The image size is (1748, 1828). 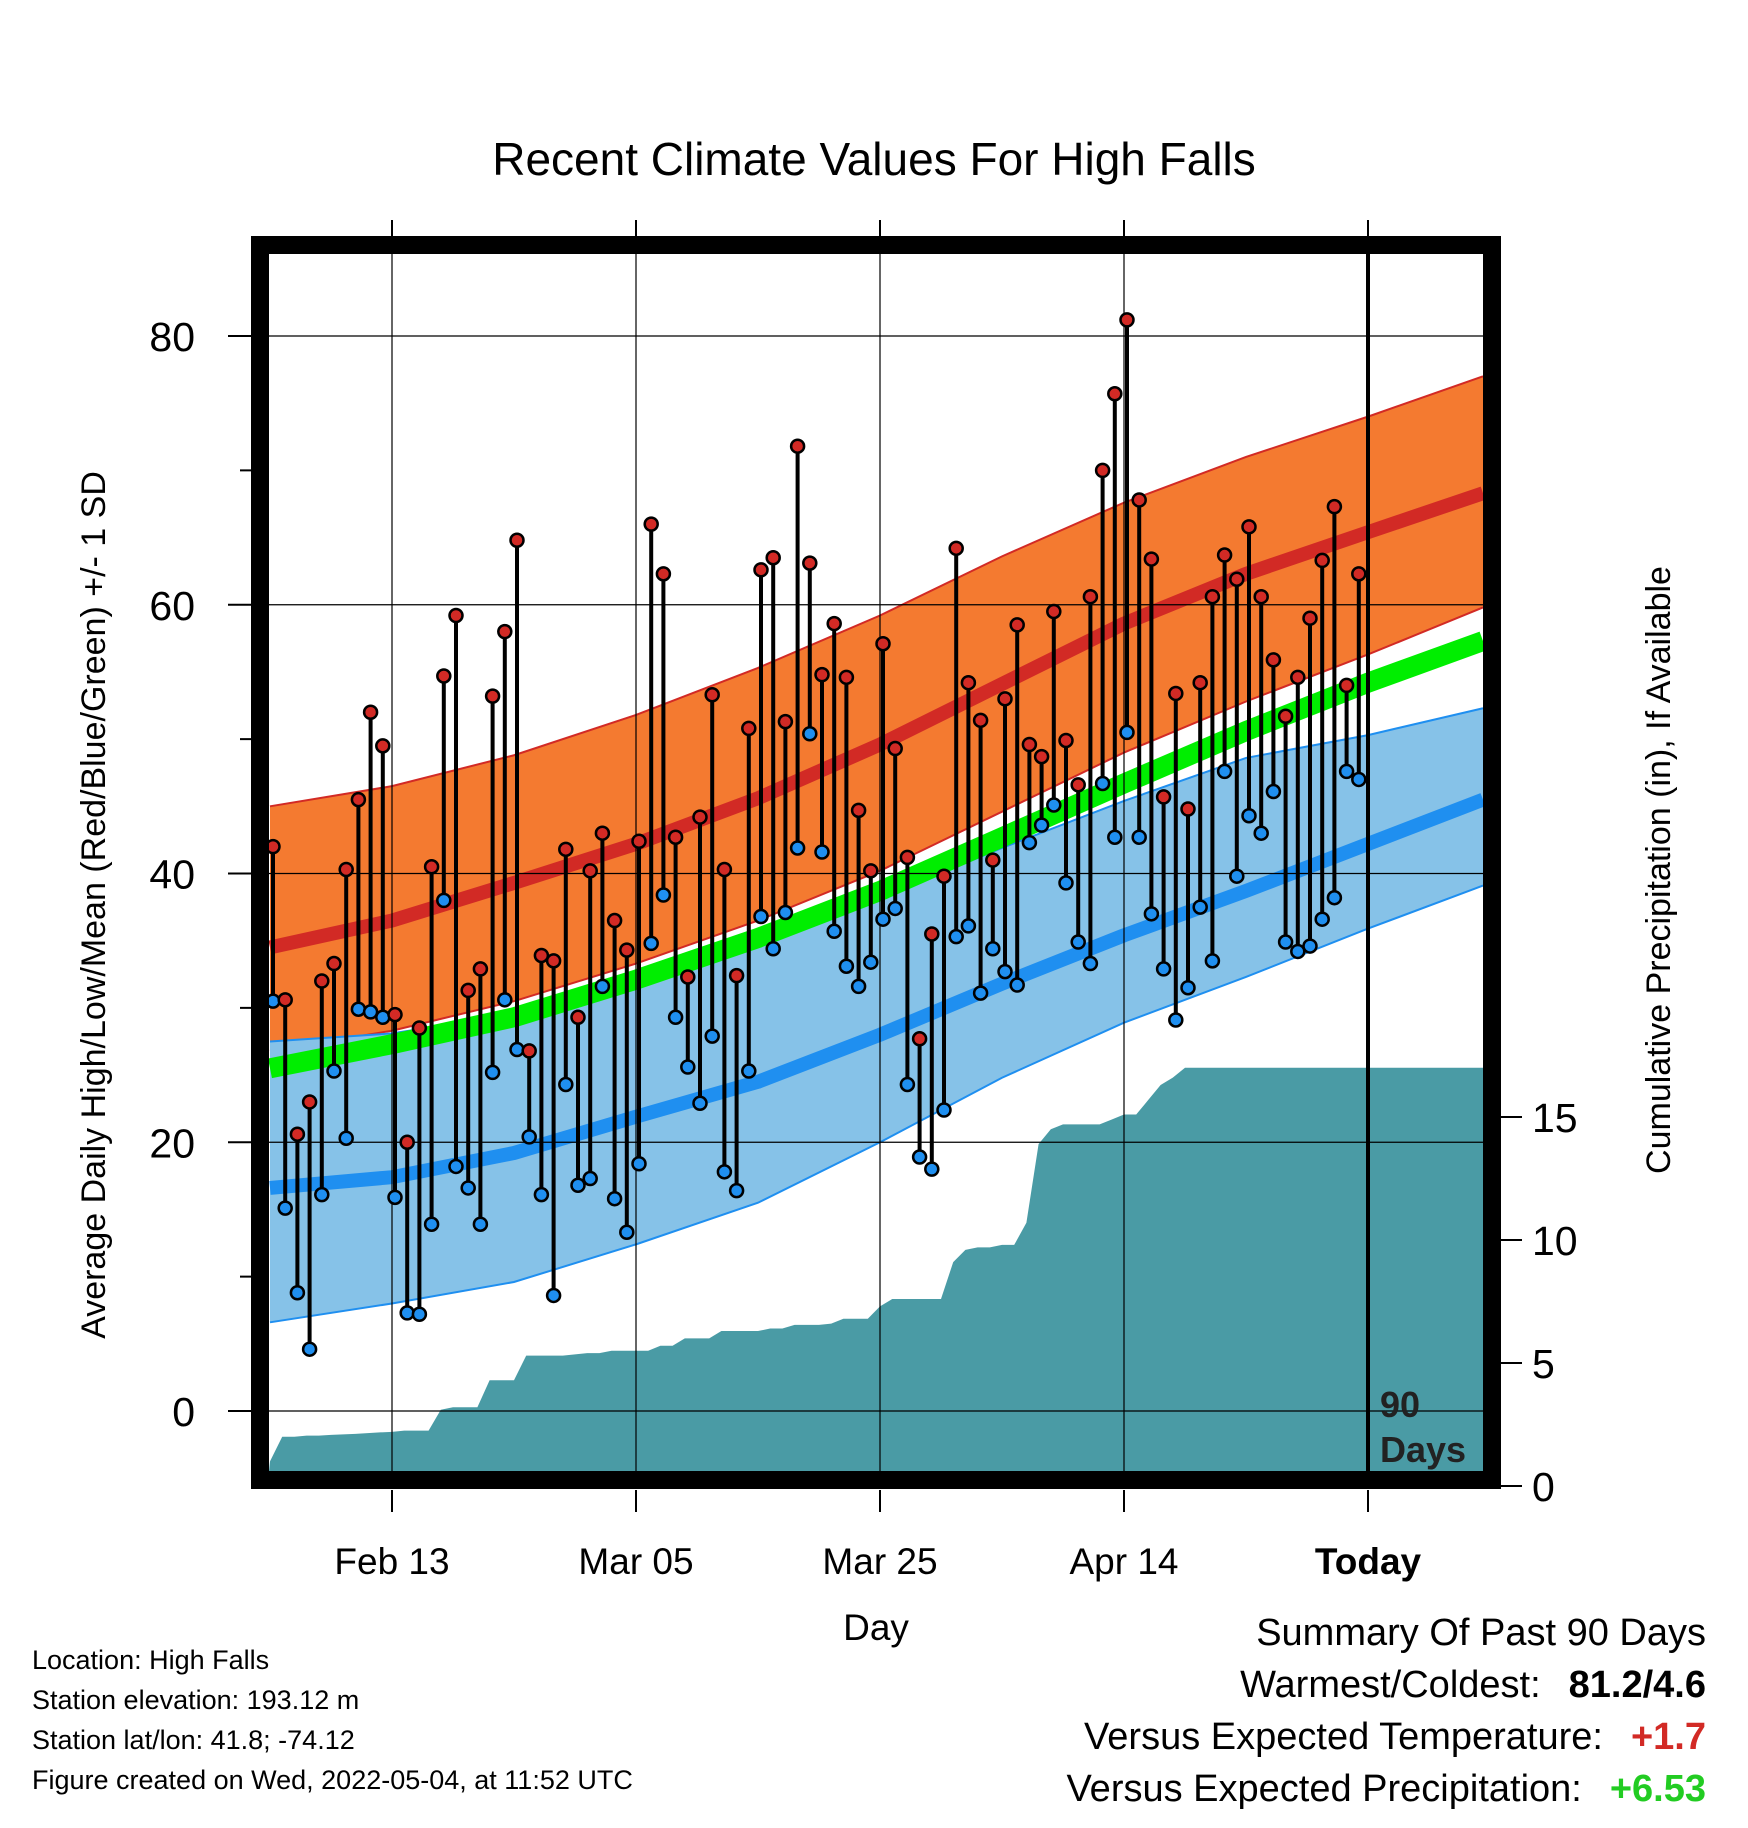 What do you see at coordinates (193, 1740) in the screenshot?
I see `latlon-text: Station lat/lon: 41.8; -74.12` at bounding box center [193, 1740].